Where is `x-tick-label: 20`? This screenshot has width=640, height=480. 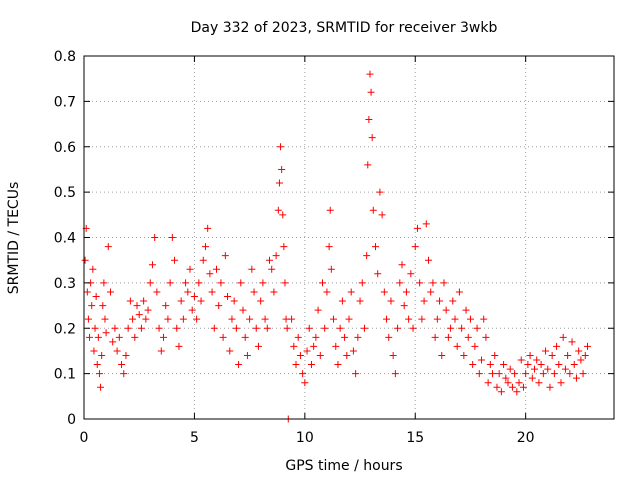
x-tick-label: 20 is located at coordinates (526, 438).